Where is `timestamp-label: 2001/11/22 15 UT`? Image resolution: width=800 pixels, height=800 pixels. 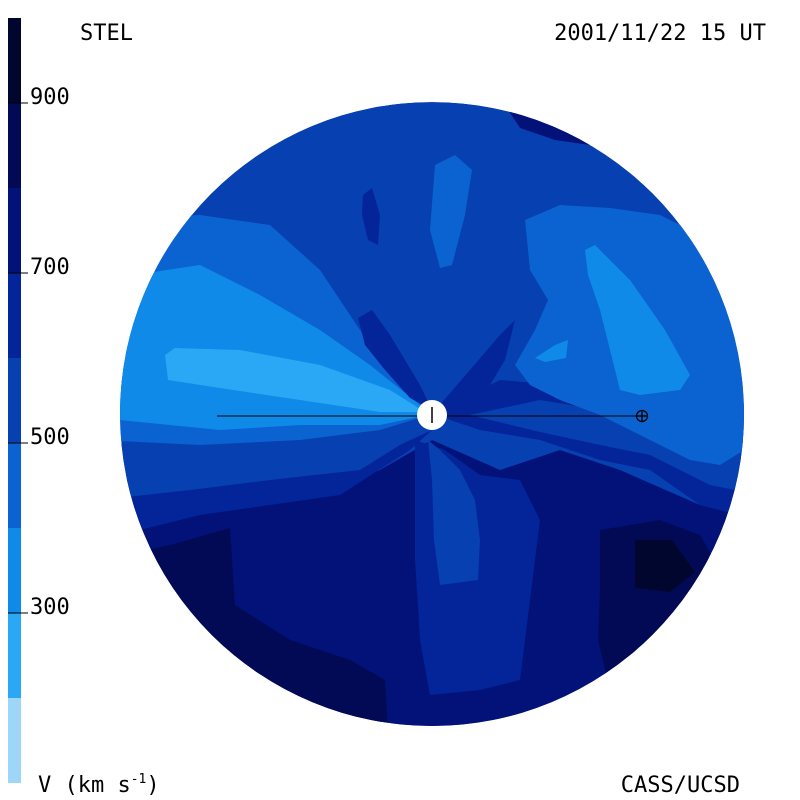 timestamp-label: 2001/11/22 15 UT is located at coordinates (660, 33).